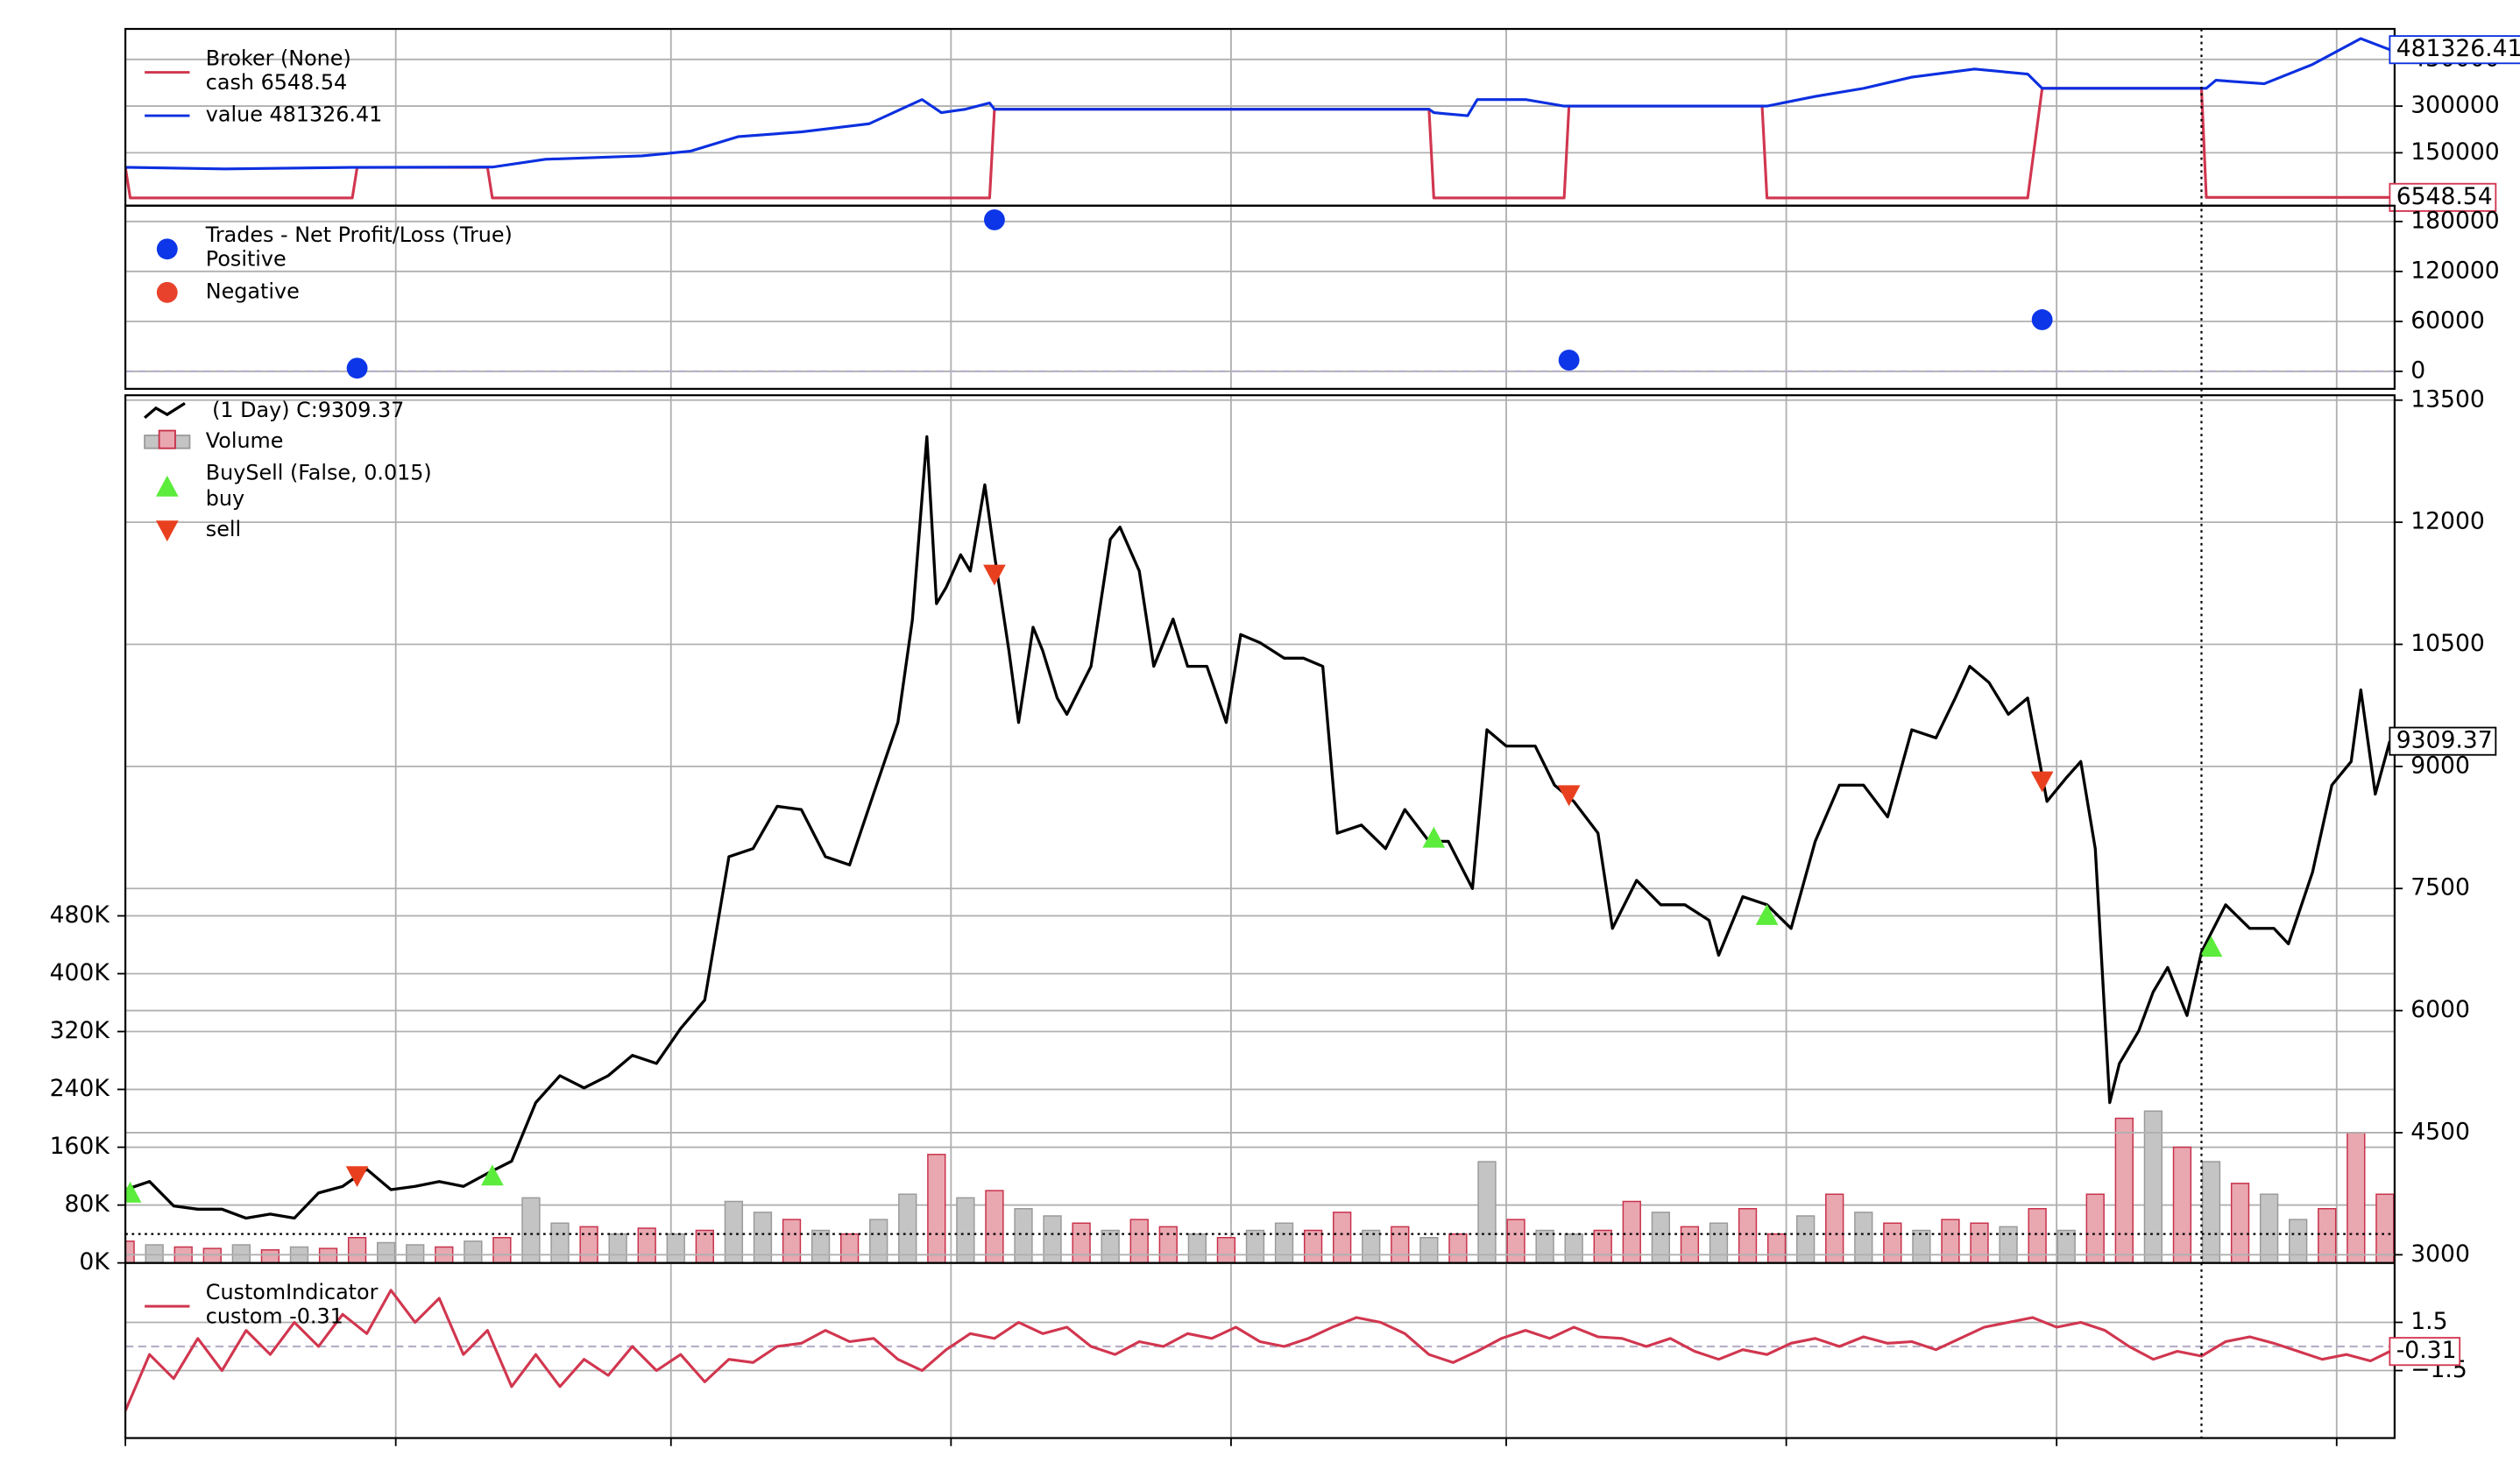 The image size is (2520, 1484). Describe the element at coordinates (2444, 740) in the screenshot. I see `value-tag: 9309.37` at that location.